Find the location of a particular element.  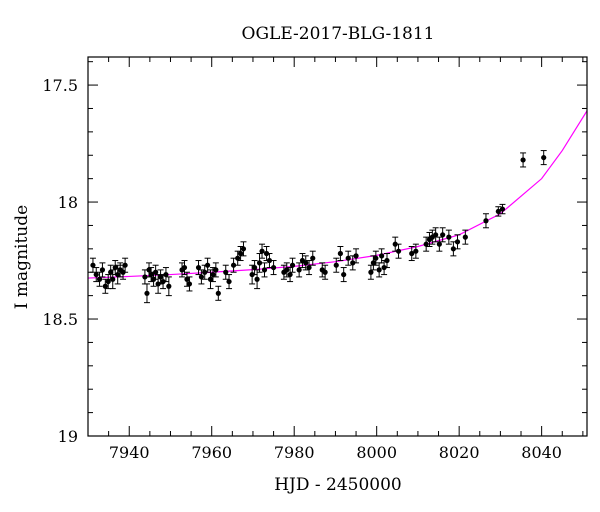

x-tick-label: 7960 is located at coordinates (211, 452).